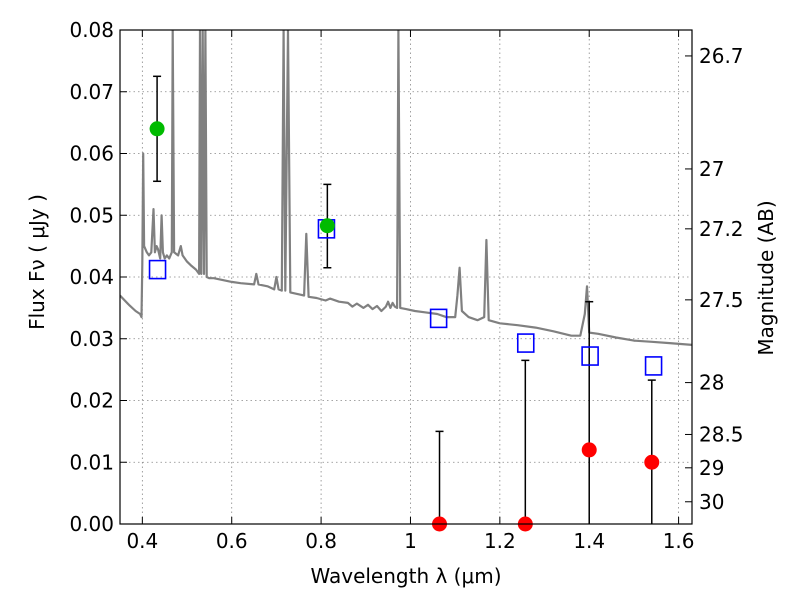 This screenshot has height=600, width=800. I want to click on y-tick-label: 0.02, so click(91, 401).